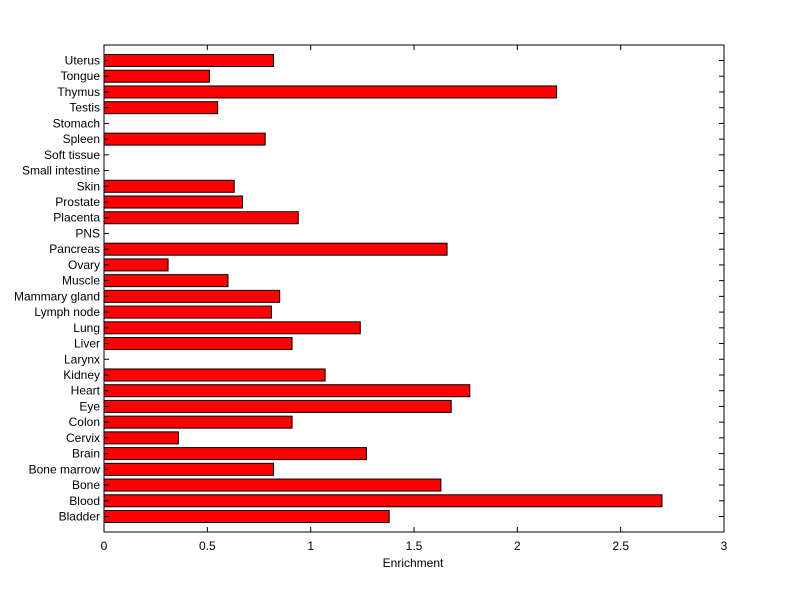 The width and height of the screenshot is (800, 599). Describe the element at coordinates (184, 139) in the screenshot. I see `bar-spleen` at that location.